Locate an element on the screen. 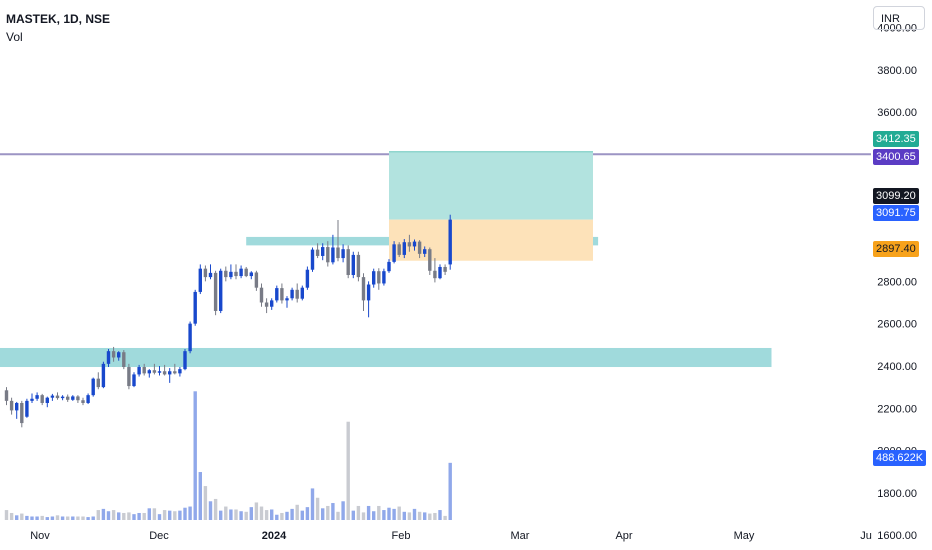 This screenshot has height=550, width=932. long-position-tool is located at coordinates (491, 206).